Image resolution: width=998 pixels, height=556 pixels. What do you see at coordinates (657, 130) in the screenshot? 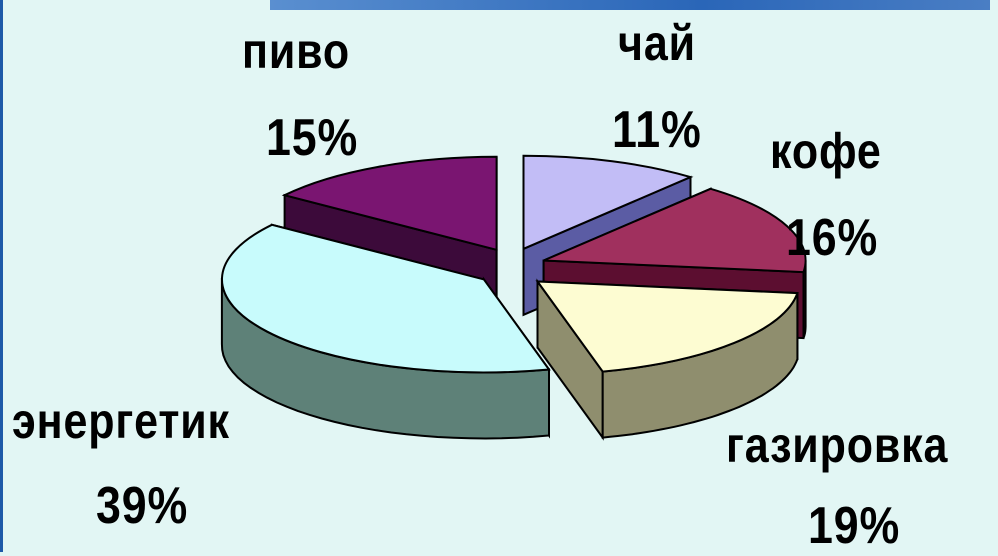
I see `slice-percent-tea: 11%` at bounding box center [657, 130].